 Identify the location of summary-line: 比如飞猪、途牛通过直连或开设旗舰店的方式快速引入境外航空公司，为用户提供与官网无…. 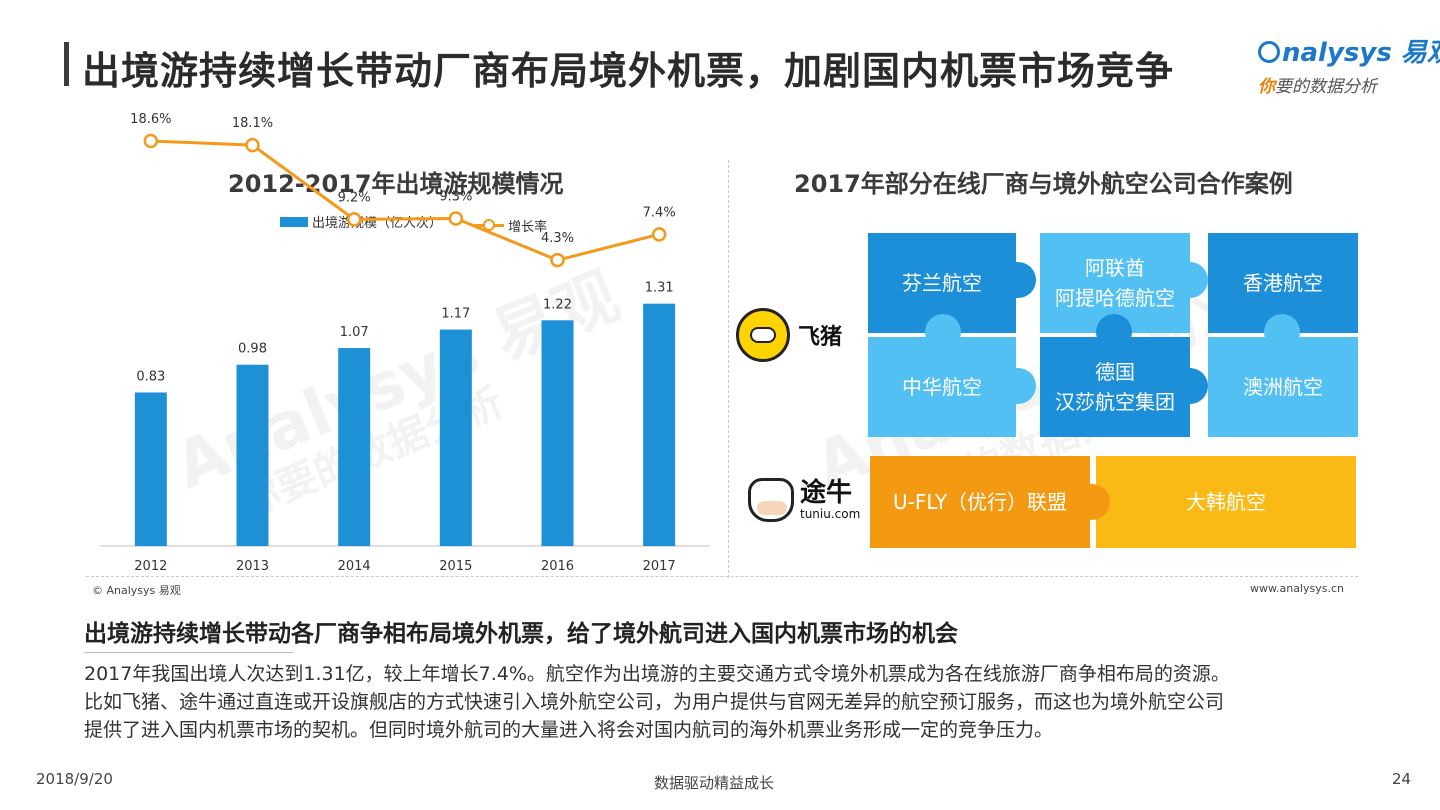
(654, 702).